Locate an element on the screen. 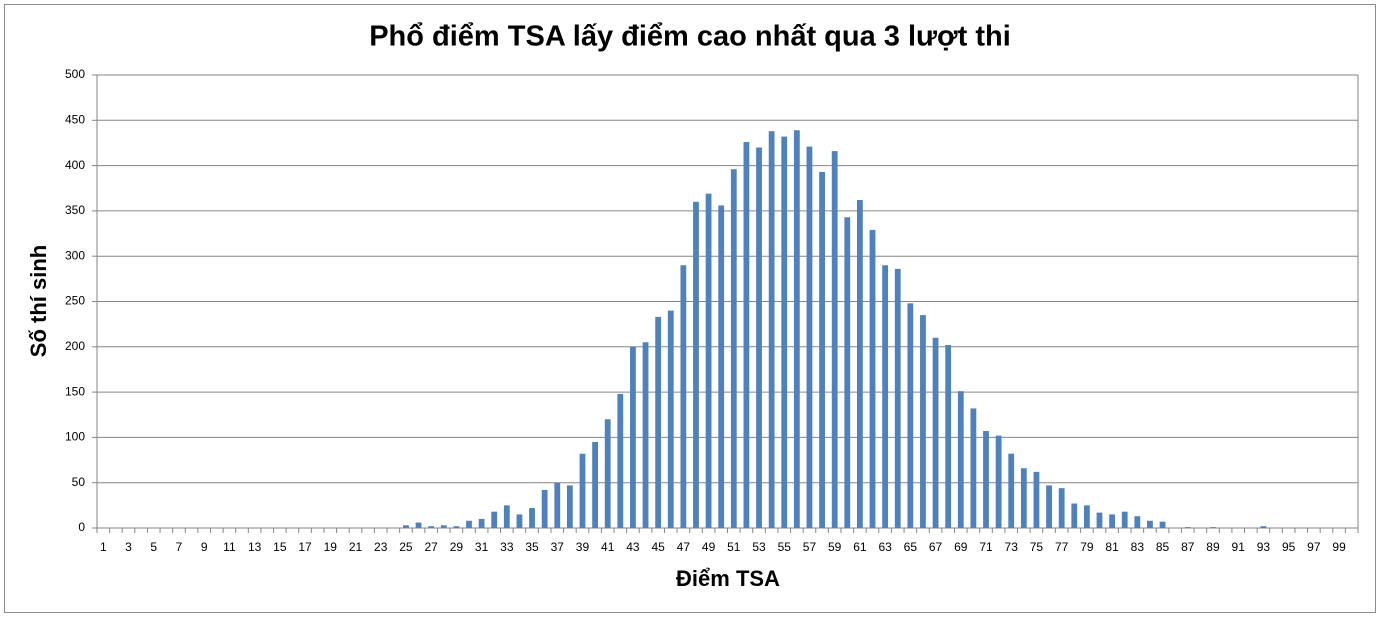 The width and height of the screenshot is (1381, 620). y-tick-label: 0 is located at coordinates (81, 527).